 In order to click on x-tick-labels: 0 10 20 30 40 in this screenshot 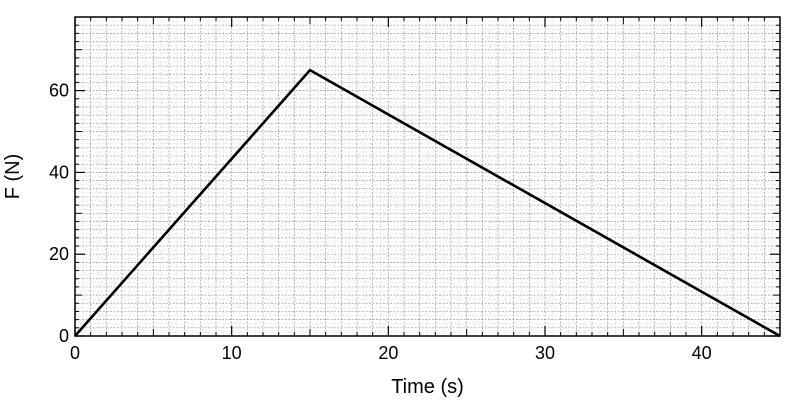, I will do `click(391, 353)`.